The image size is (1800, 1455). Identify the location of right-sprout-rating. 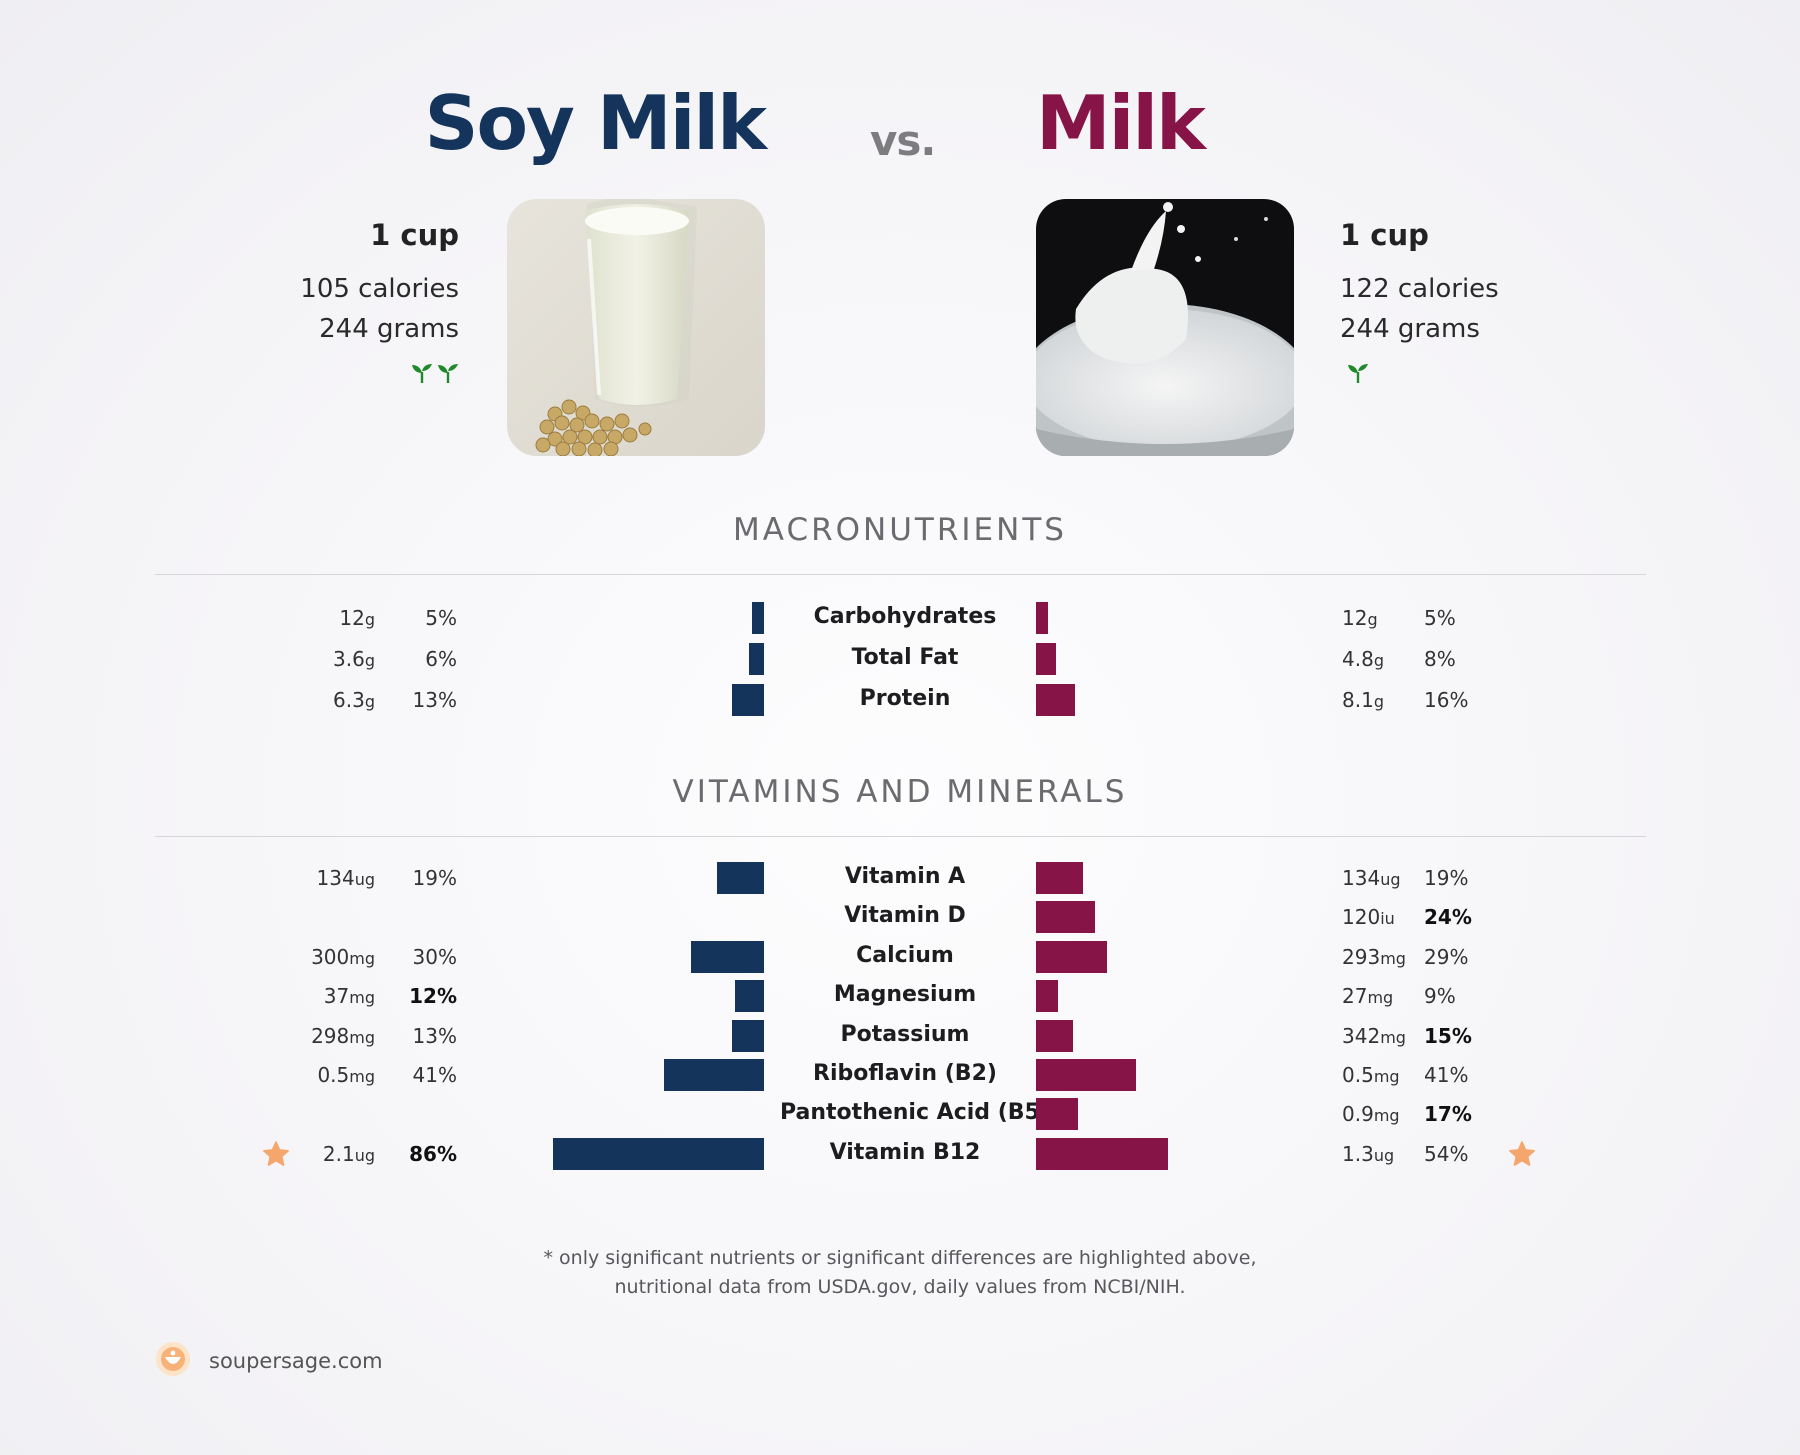
(1358, 373).